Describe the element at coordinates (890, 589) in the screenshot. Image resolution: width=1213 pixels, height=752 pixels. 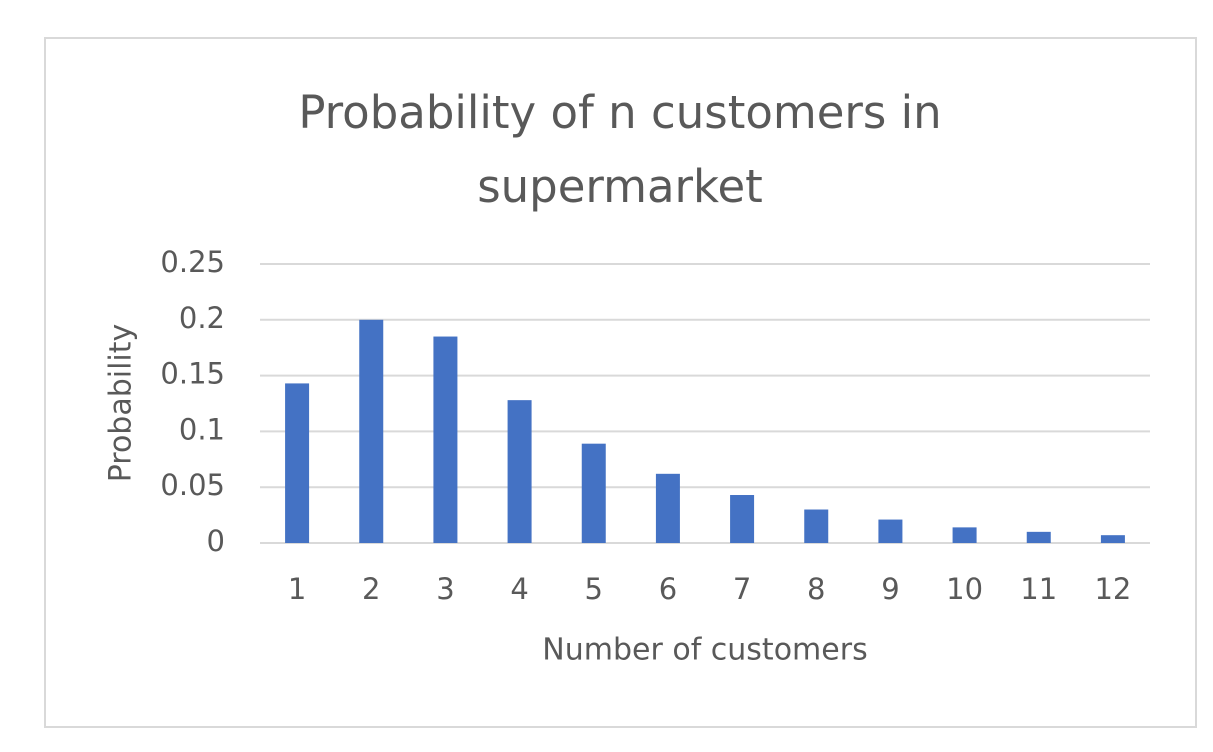
I see `x-tick-label: 9` at that location.